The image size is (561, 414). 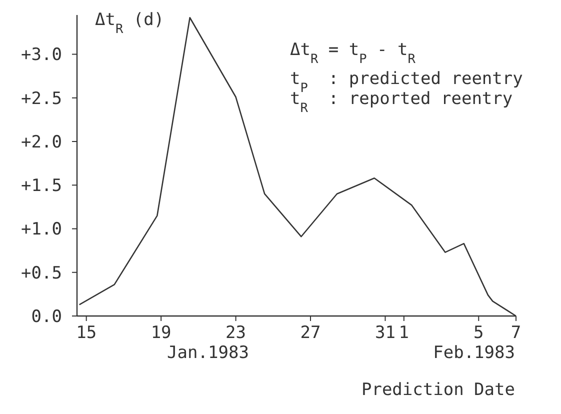 I want to click on y-tick-label: +0.5, so click(x=41, y=273).